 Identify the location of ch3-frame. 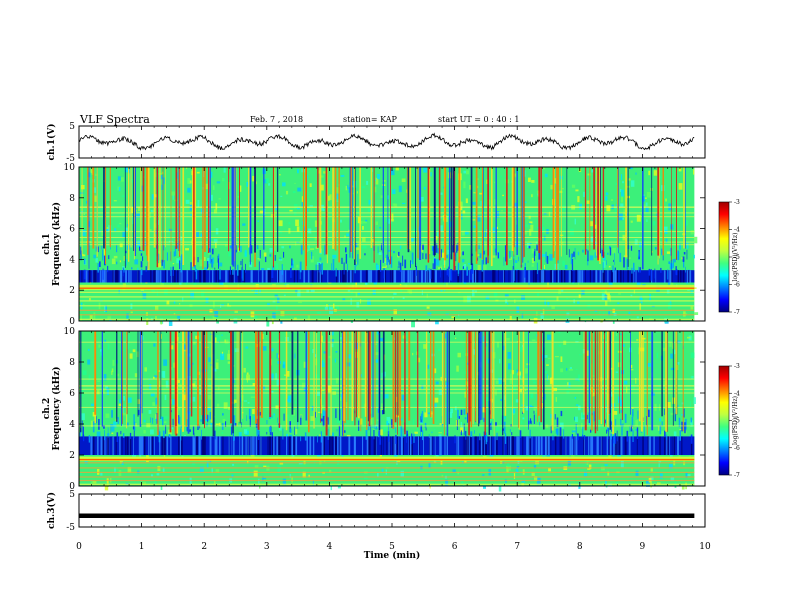
(392, 510).